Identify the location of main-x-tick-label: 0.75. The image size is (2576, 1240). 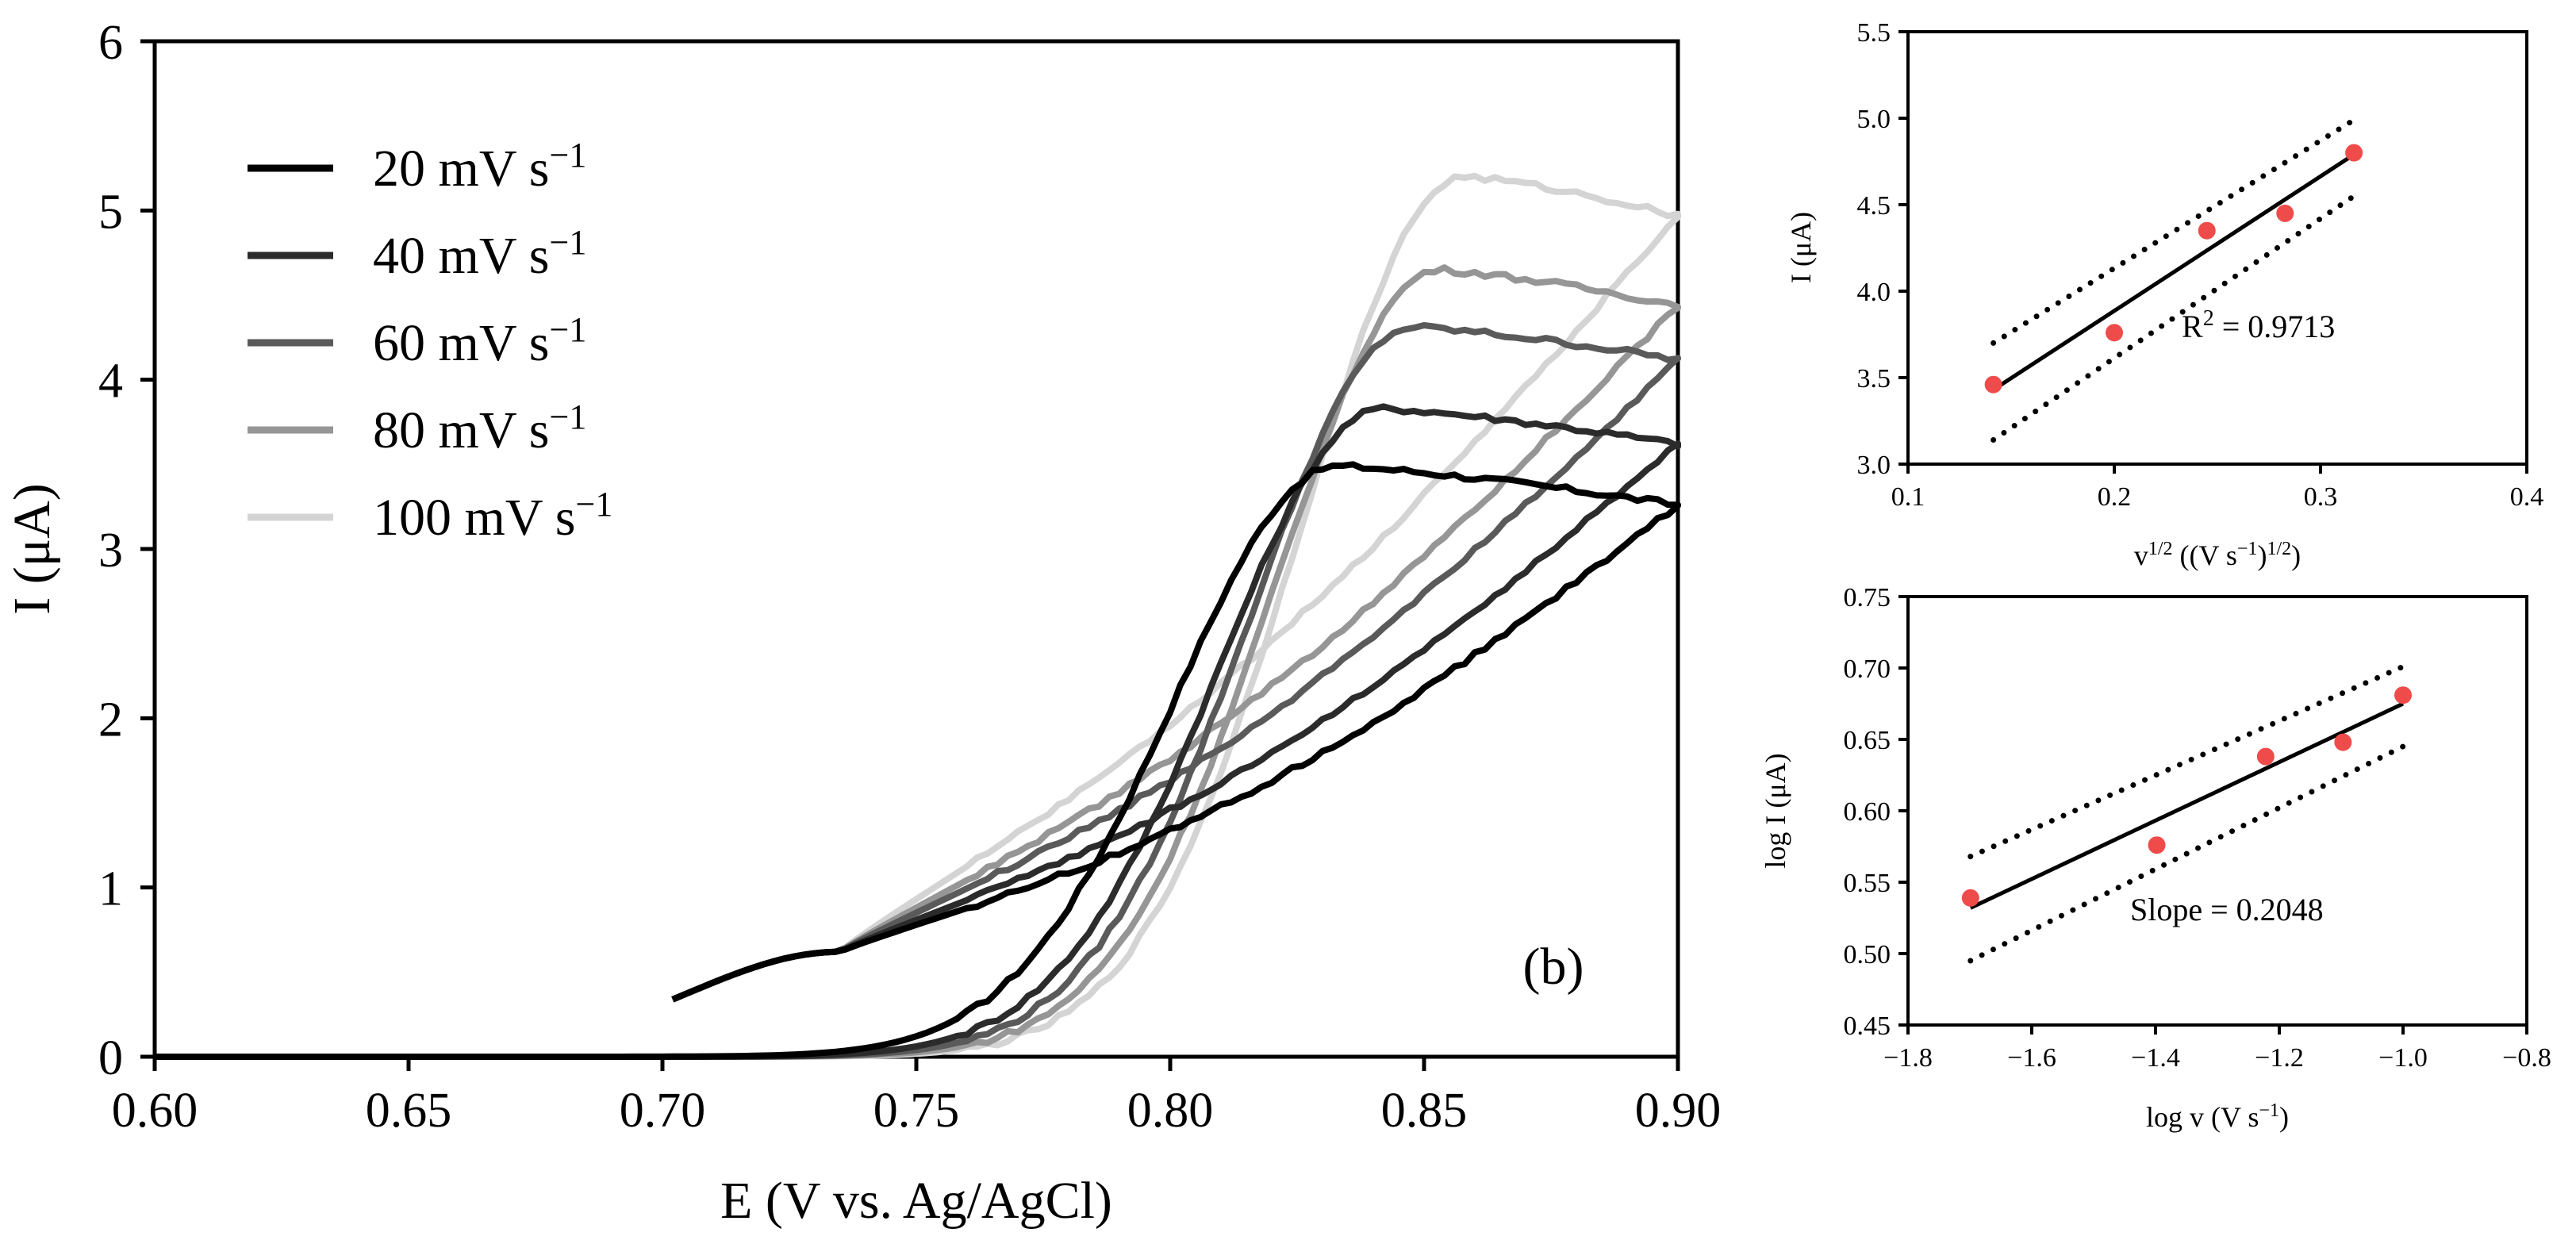
(916, 1111).